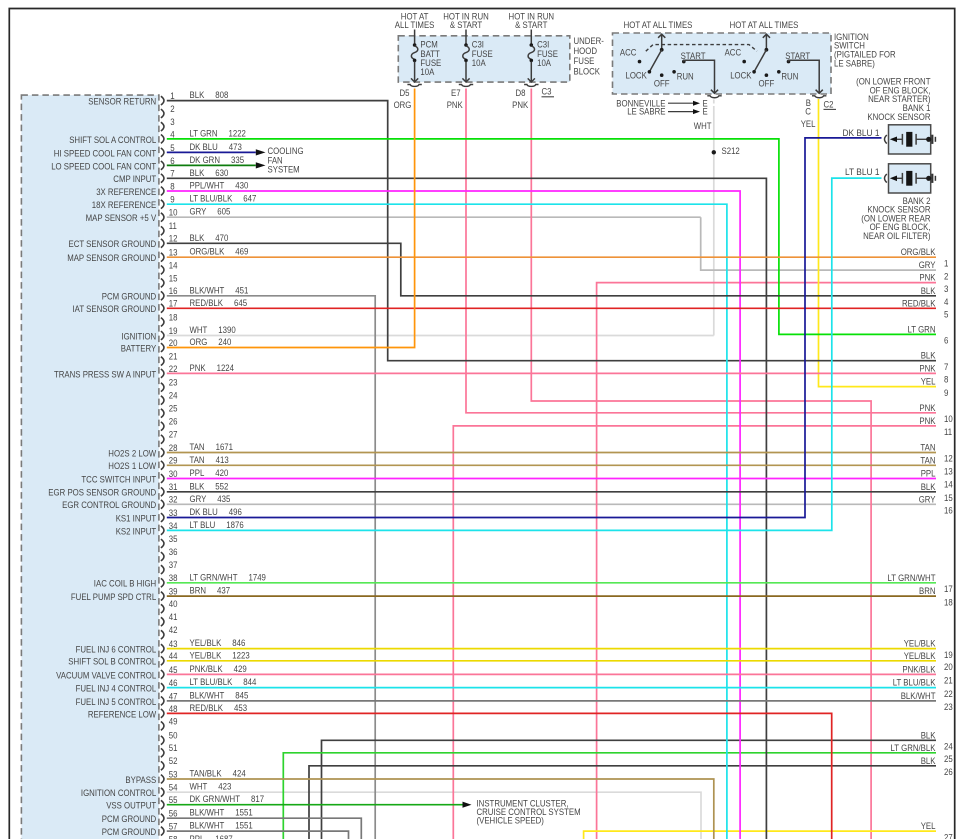  Describe the element at coordinates (173, 721) in the screenshot. I see `svg-text: 49` at that location.